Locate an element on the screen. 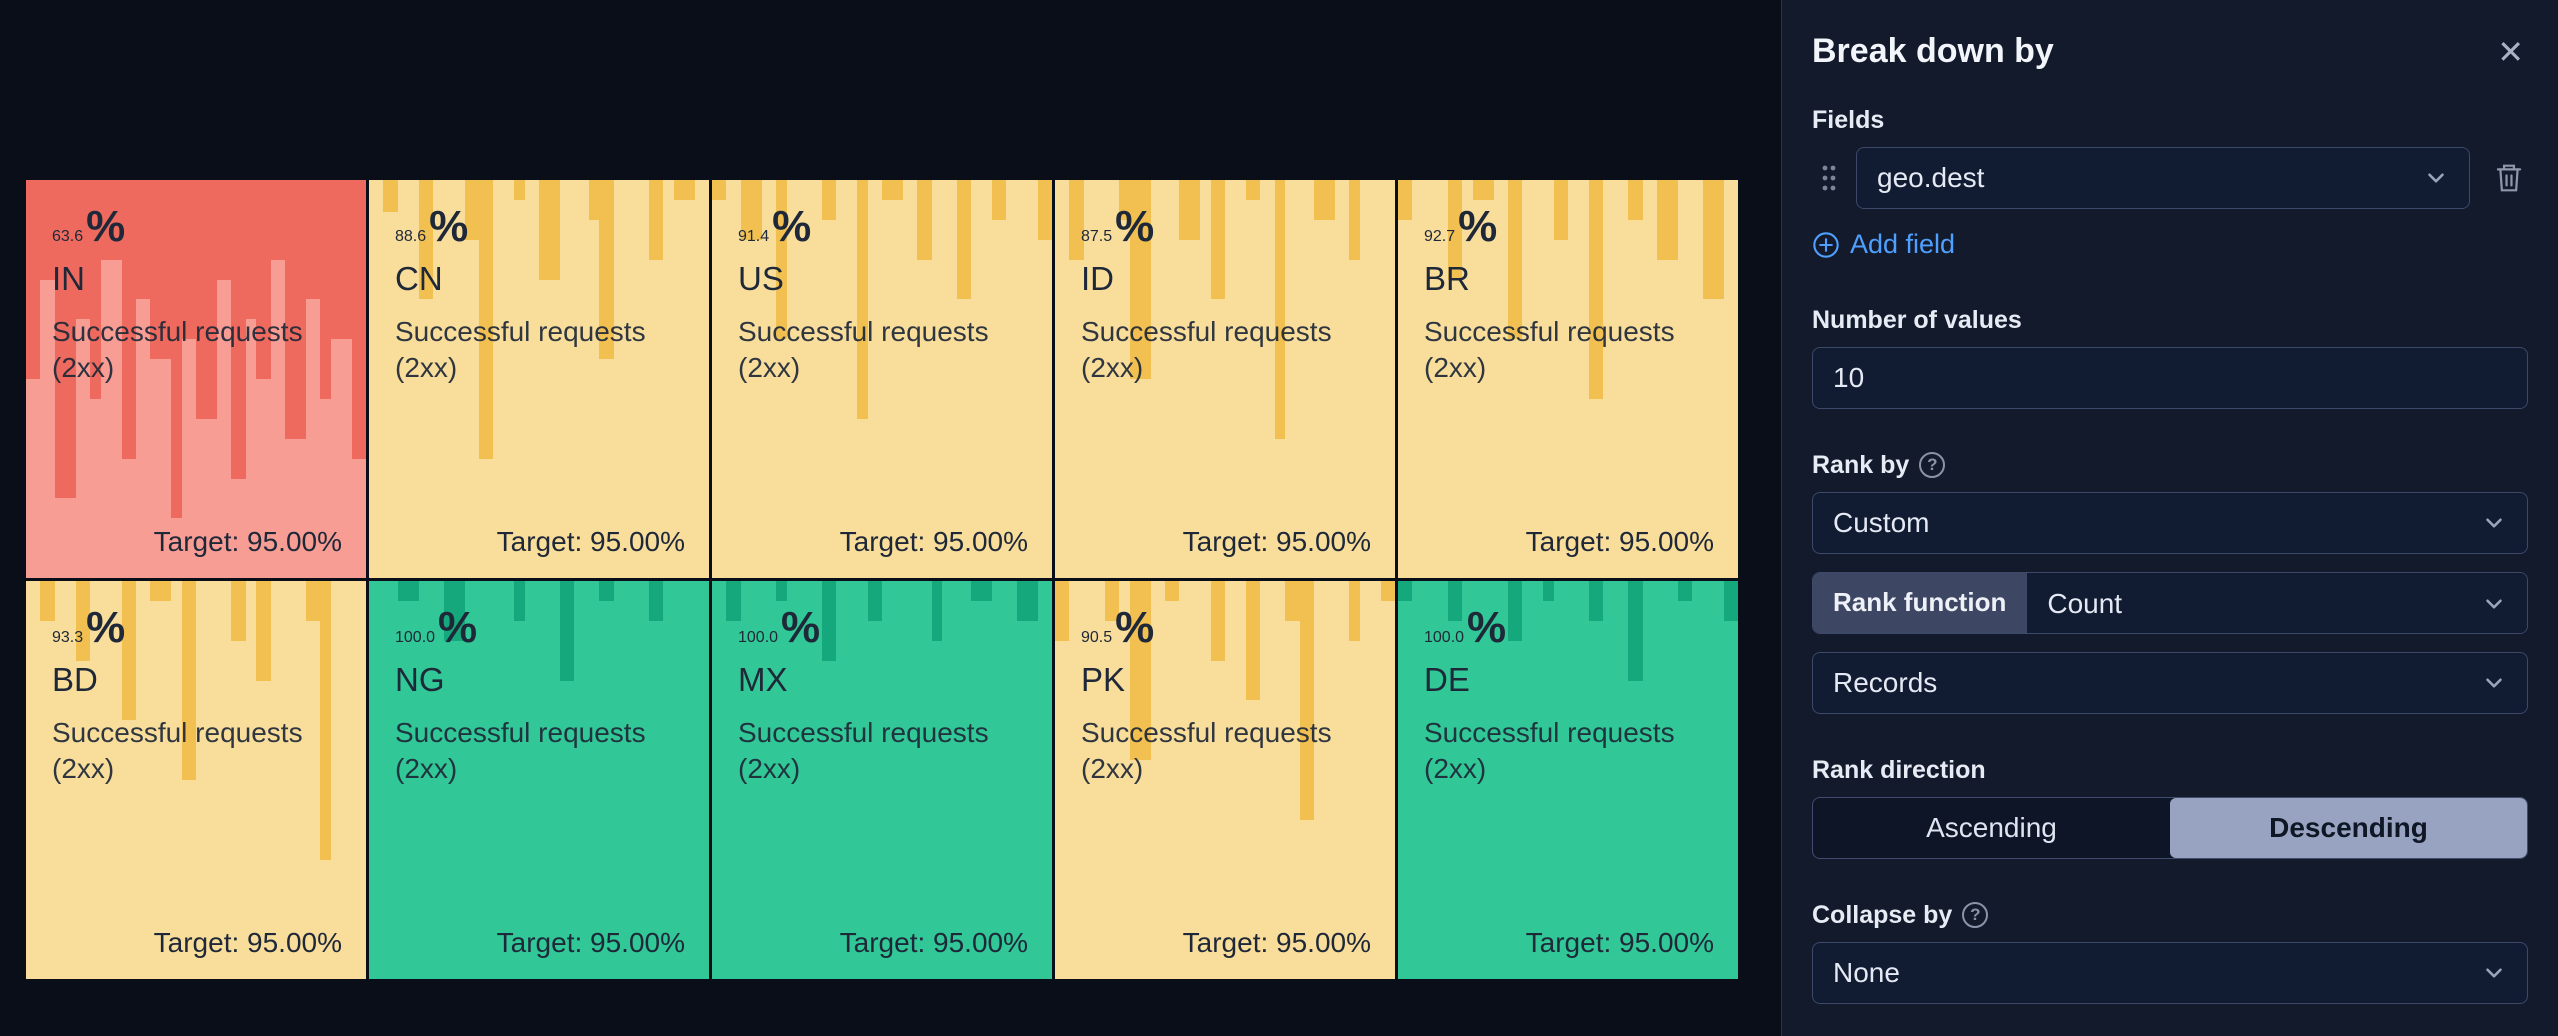 The image size is (2558, 1036). tile-value: 88.6% is located at coordinates (432, 226).